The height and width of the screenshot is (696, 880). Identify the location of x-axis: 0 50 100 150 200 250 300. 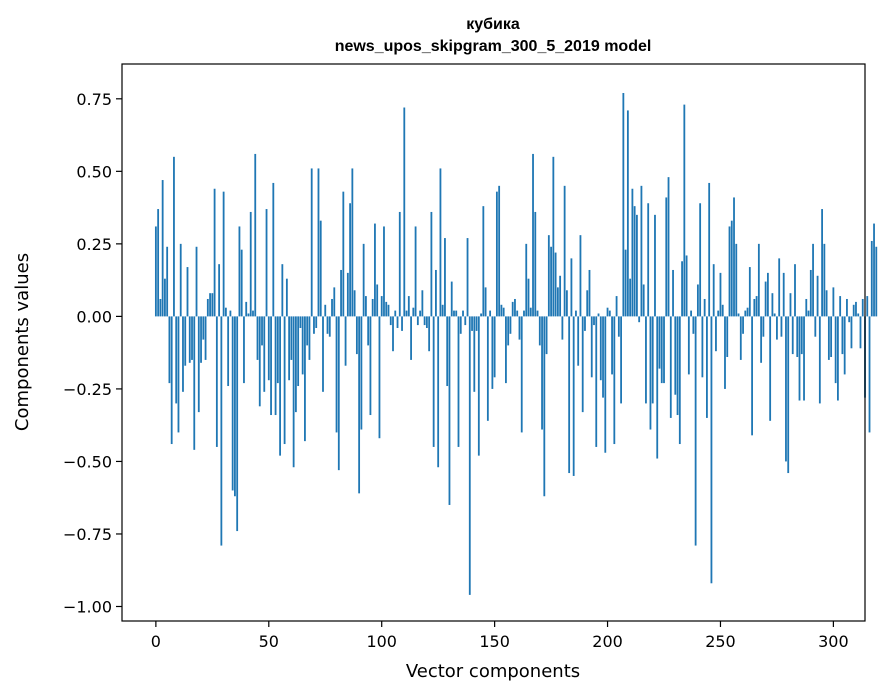
(500, 636).